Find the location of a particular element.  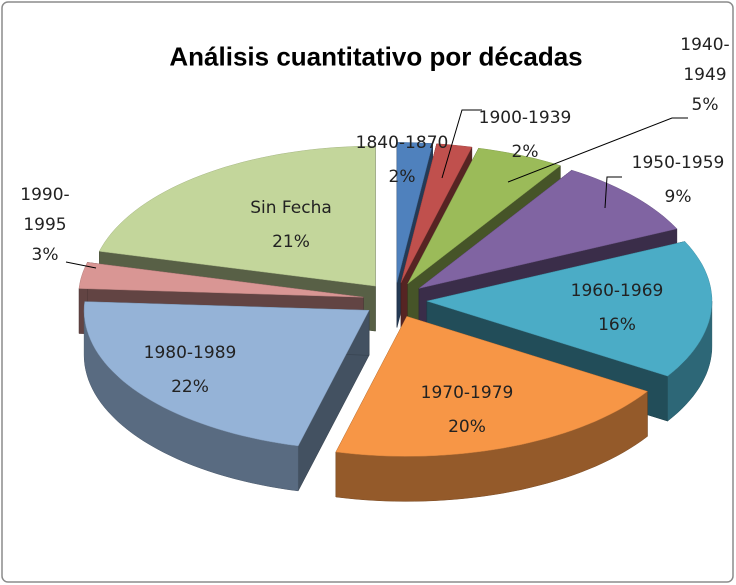

value-label: 16% is located at coordinates (617, 325).